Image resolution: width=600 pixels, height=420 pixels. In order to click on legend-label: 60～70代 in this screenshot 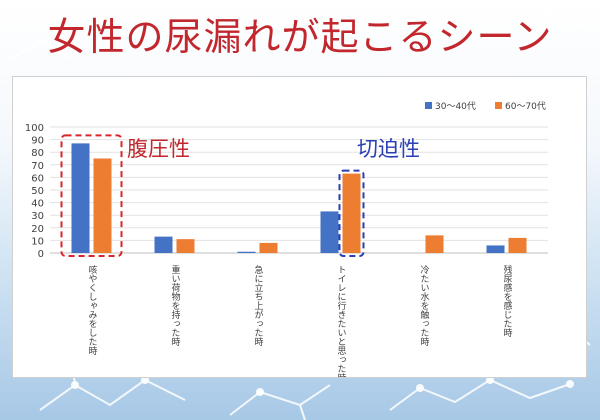, I will do `click(525, 106)`.